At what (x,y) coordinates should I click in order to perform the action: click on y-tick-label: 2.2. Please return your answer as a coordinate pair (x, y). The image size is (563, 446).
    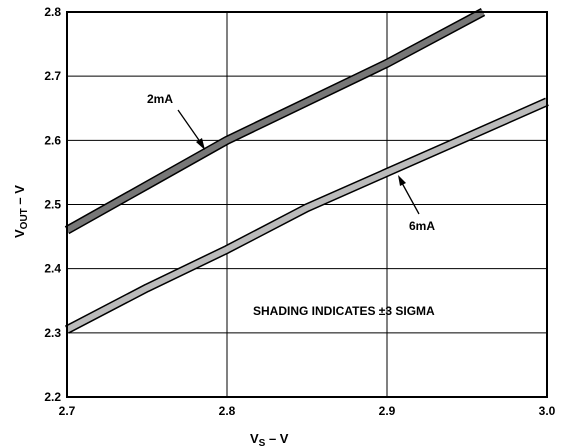
    Looking at the image, I should click on (52, 397).